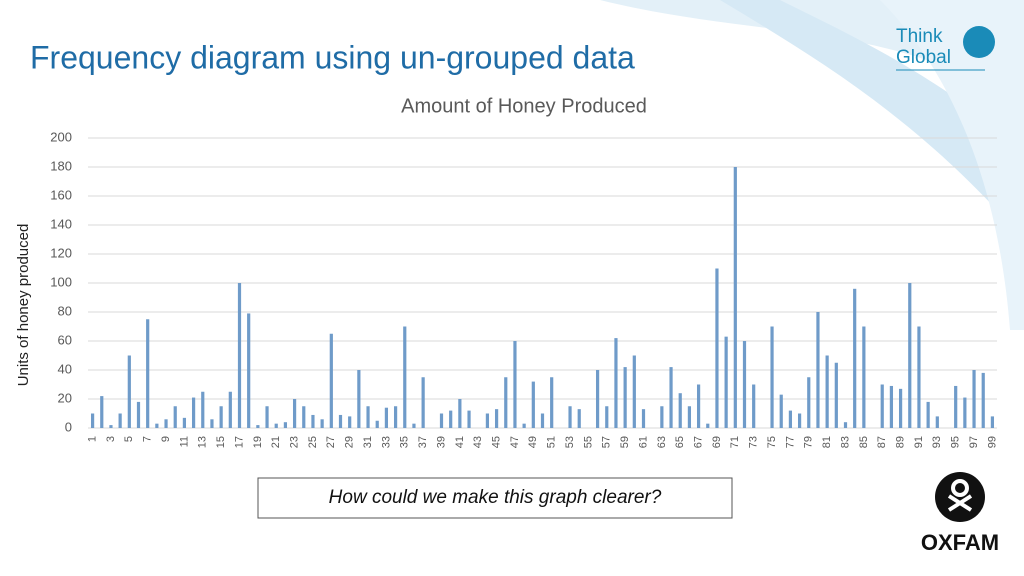 The width and height of the screenshot is (1024, 576). I want to click on x-tick-label: 69, so click(717, 442).